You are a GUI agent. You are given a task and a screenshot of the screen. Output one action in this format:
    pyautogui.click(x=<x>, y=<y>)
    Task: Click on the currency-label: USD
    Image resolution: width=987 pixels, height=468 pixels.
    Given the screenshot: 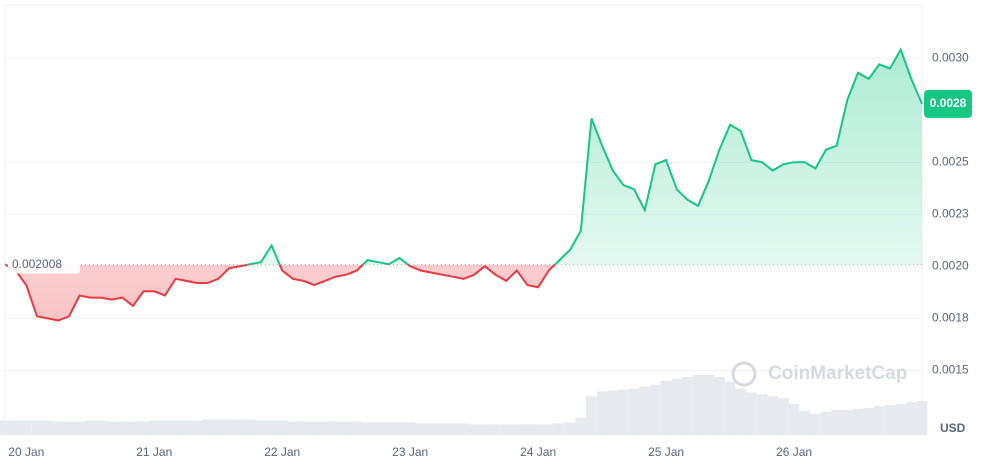 What is the action you would take?
    pyautogui.click(x=953, y=428)
    